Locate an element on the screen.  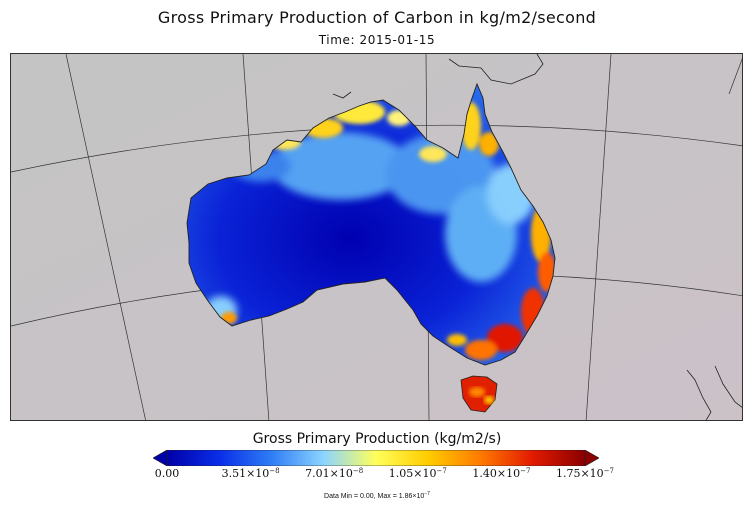
colorbar-tick-label: 1.05×10−7 is located at coordinates (417, 473).